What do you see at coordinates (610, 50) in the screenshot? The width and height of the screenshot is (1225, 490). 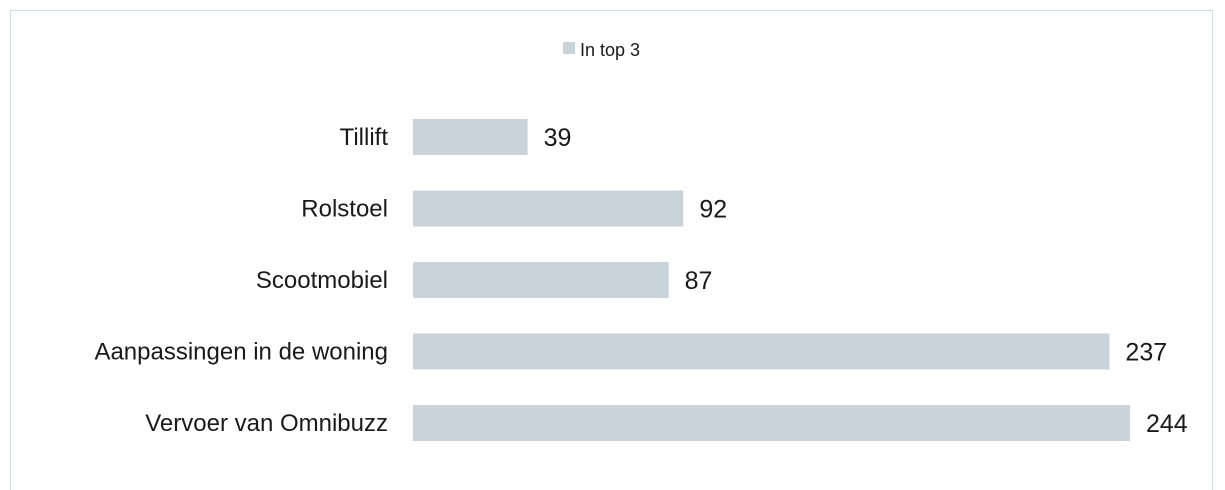 I see `legend-label: In top 3` at bounding box center [610, 50].